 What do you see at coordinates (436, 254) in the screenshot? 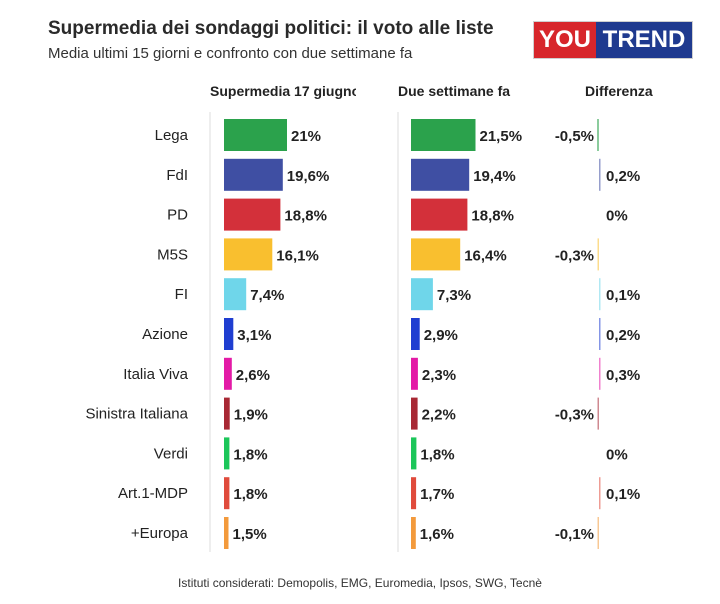
I see `bar-previous-m5s` at bounding box center [436, 254].